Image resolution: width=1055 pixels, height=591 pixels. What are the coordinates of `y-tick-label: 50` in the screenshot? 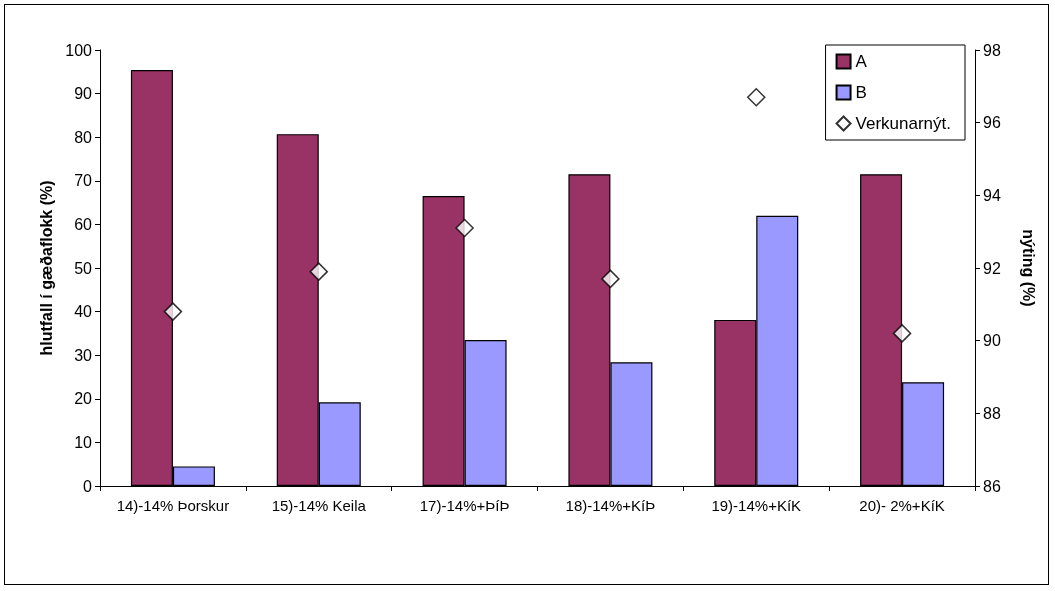 It's located at (83, 268).